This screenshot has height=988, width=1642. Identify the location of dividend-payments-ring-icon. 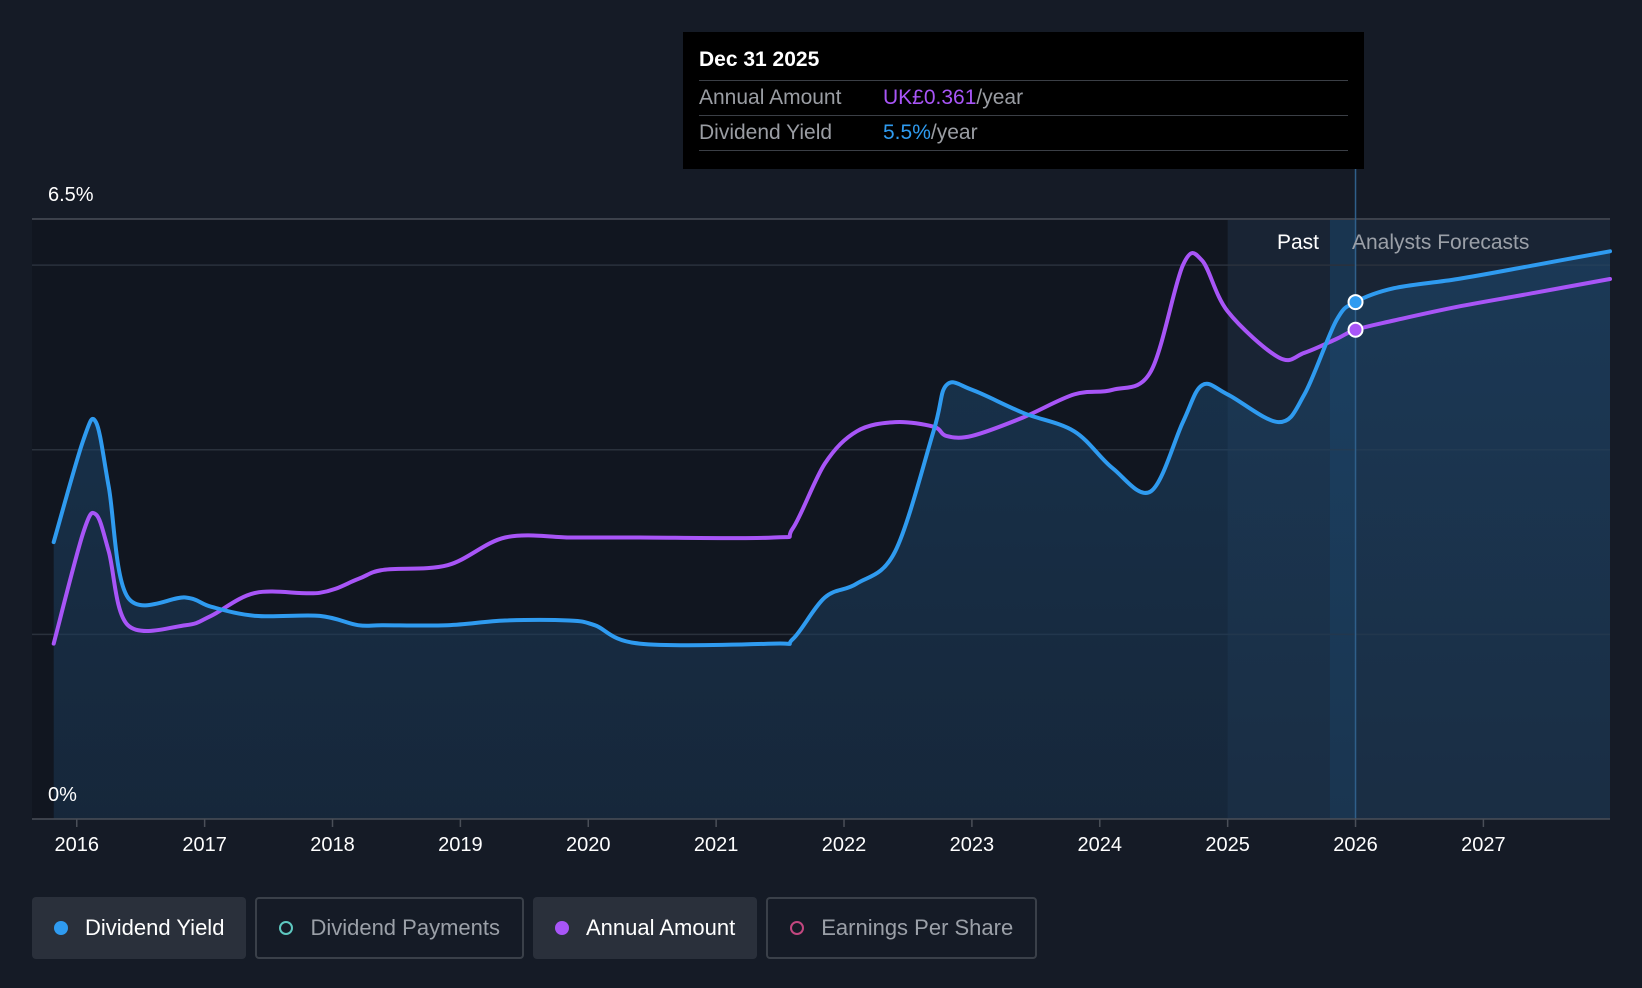
(286, 928).